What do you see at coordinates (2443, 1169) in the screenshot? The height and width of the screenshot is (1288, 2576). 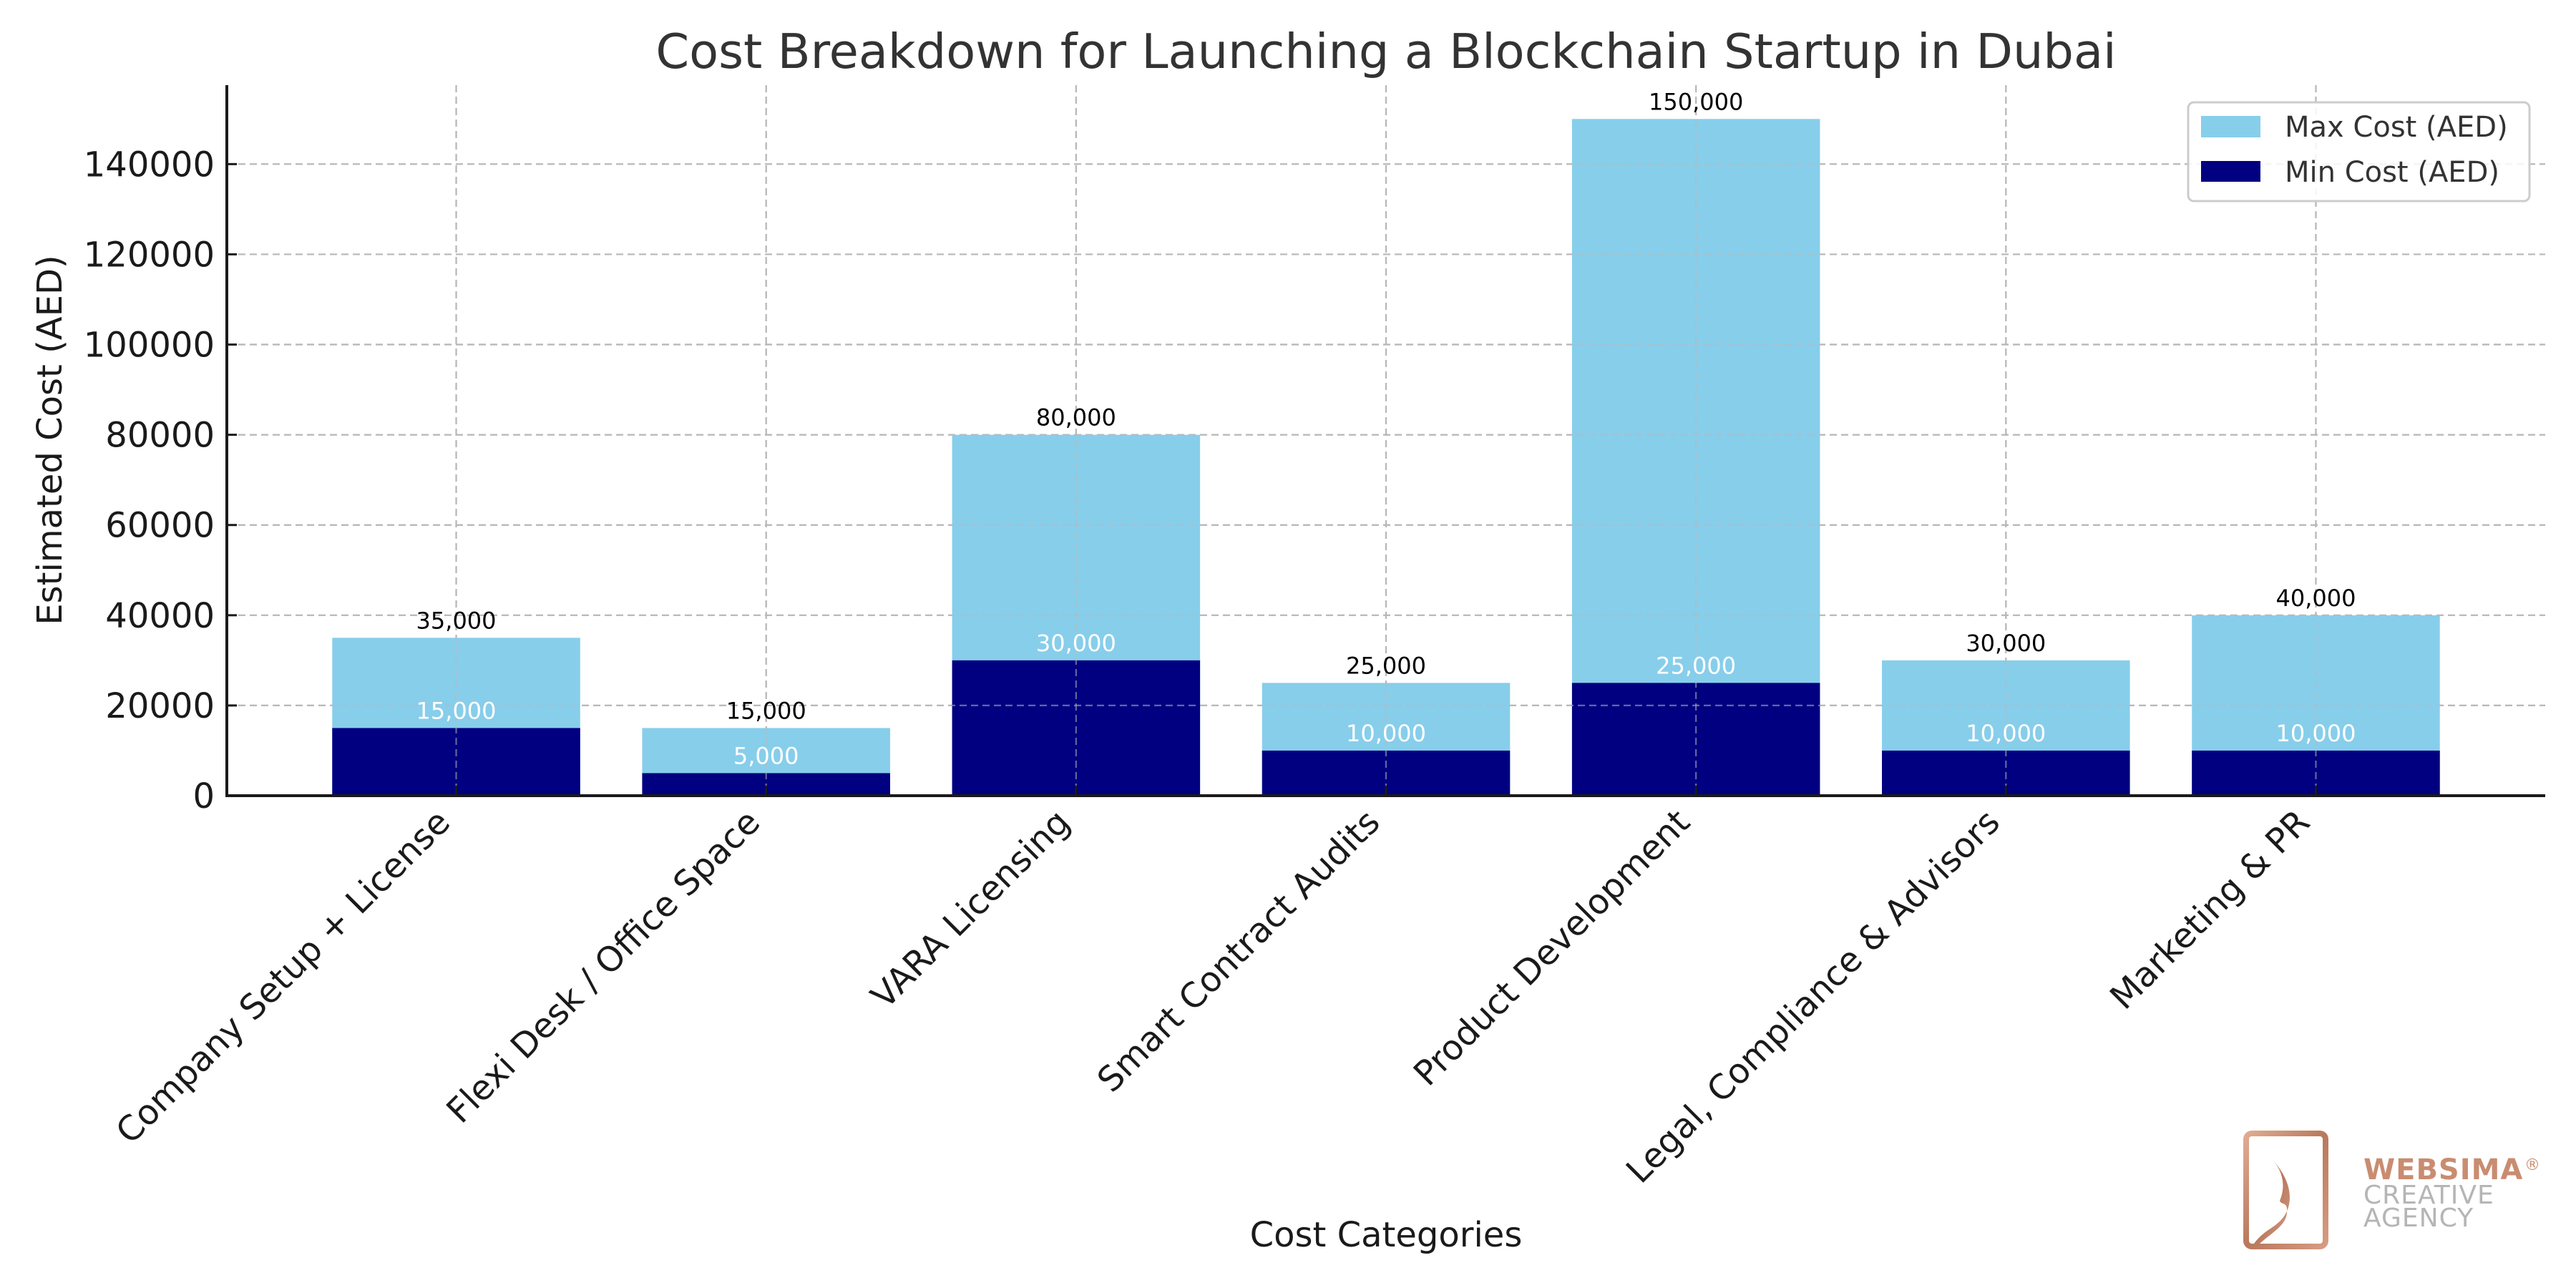 I see `logo-brand-text: WEBSIMA` at bounding box center [2443, 1169].